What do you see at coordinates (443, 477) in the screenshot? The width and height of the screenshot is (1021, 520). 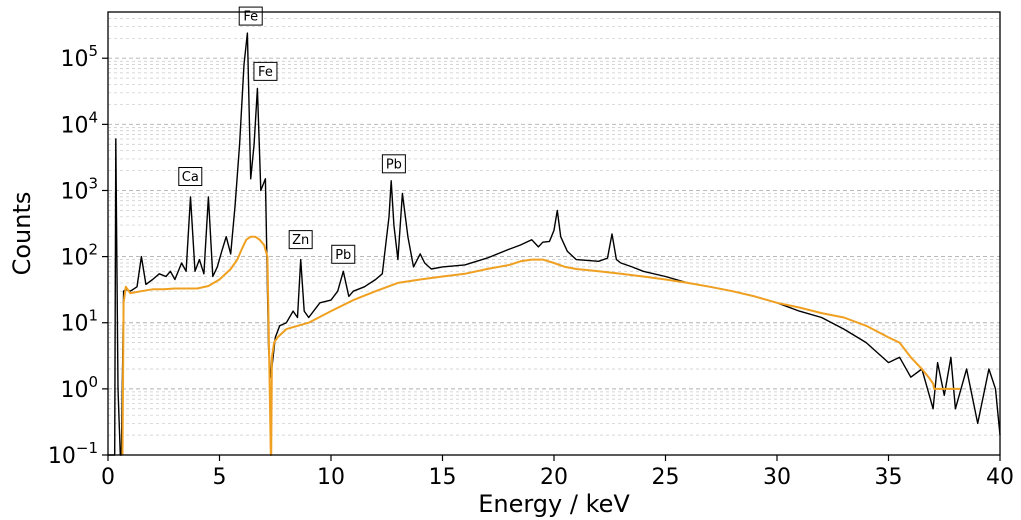 I see `x-tick-label: 15` at bounding box center [443, 477].